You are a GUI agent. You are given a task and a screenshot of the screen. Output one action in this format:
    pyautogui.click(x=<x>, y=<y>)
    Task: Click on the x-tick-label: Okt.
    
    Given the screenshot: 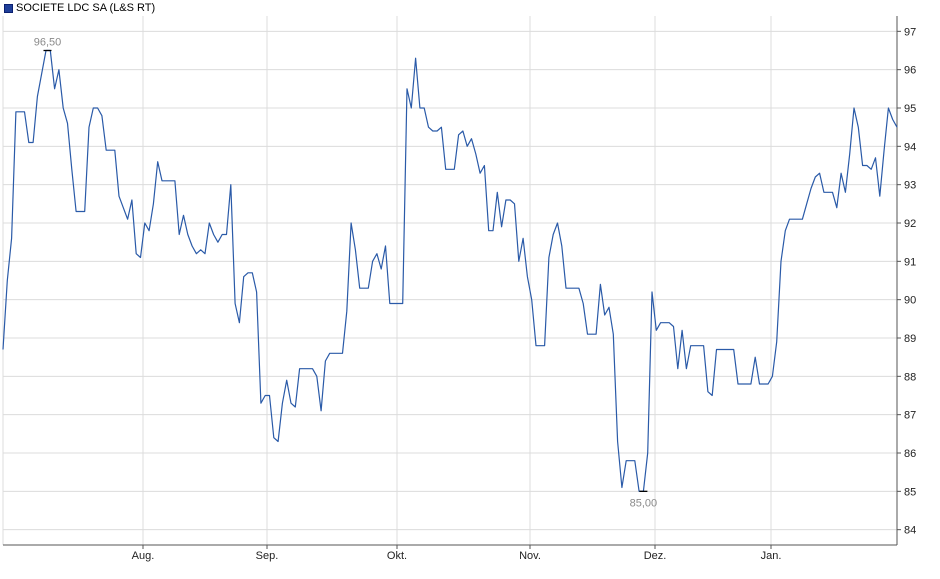 What is the action you would take?
    pyautogui.click(x=397, y=556)
    